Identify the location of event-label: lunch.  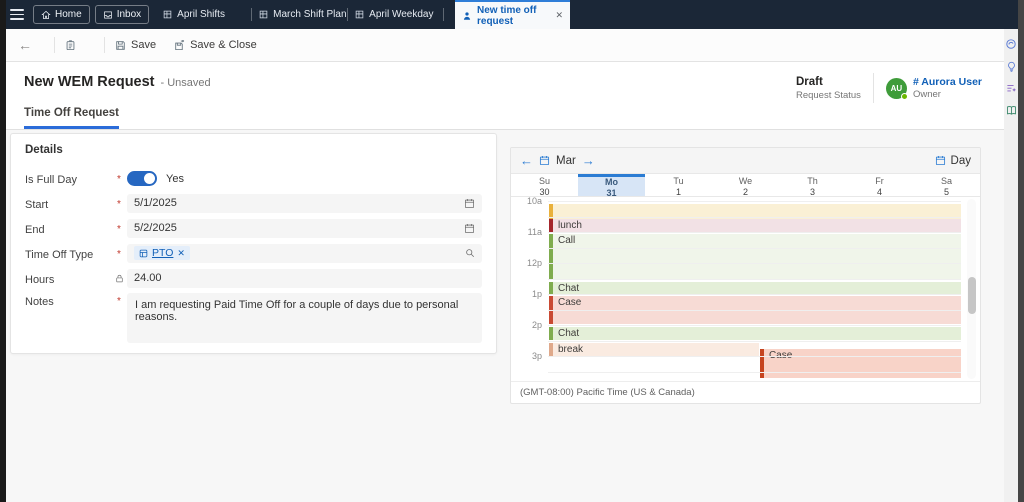
(570, 225).